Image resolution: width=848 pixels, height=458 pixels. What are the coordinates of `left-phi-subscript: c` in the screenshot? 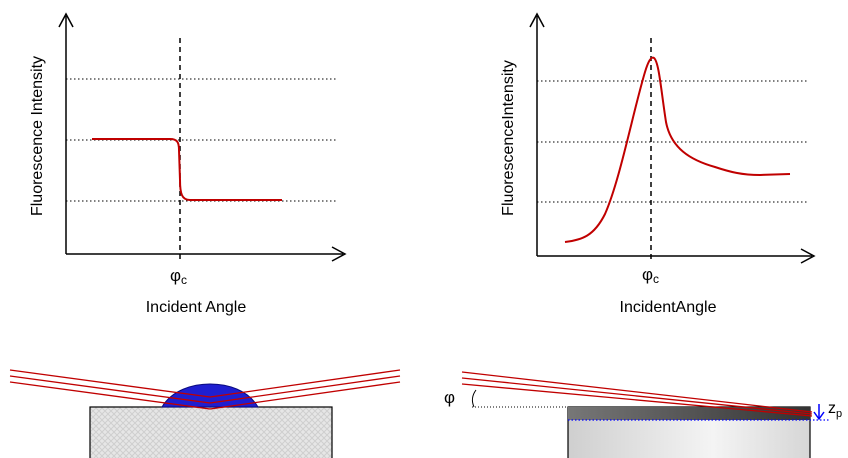 It's located at (184, 280).